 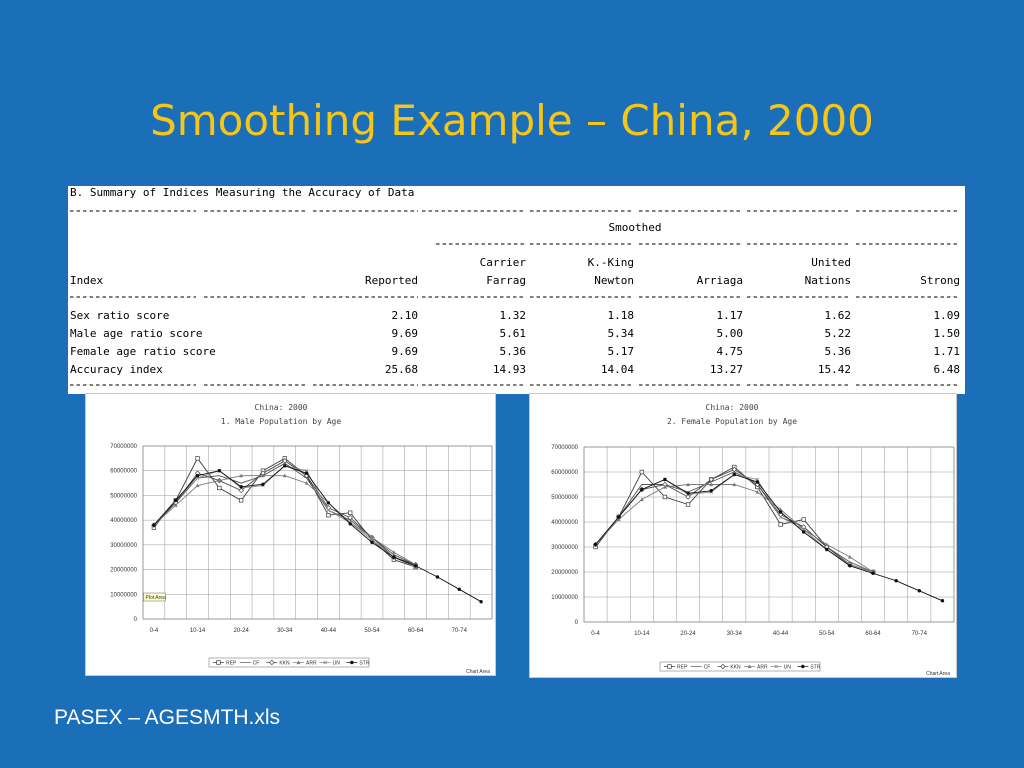 What do you see at coordinates (358, 663) in the screenshot?
I see `legend-item: STR` at bounding box center [358, 663].